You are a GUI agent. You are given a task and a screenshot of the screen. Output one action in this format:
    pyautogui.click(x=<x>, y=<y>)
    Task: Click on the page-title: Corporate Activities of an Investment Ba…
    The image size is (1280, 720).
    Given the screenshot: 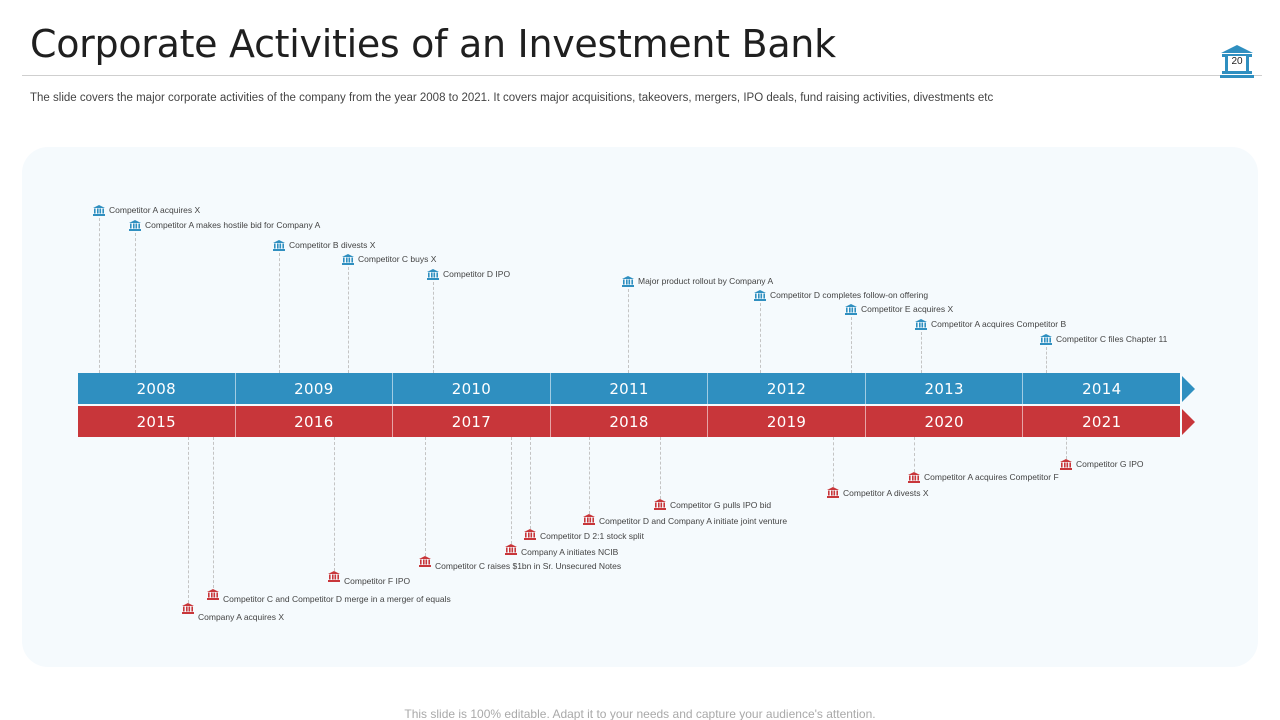 What is the action you would take?
    pyautogui.click(x=433, y=44)
    